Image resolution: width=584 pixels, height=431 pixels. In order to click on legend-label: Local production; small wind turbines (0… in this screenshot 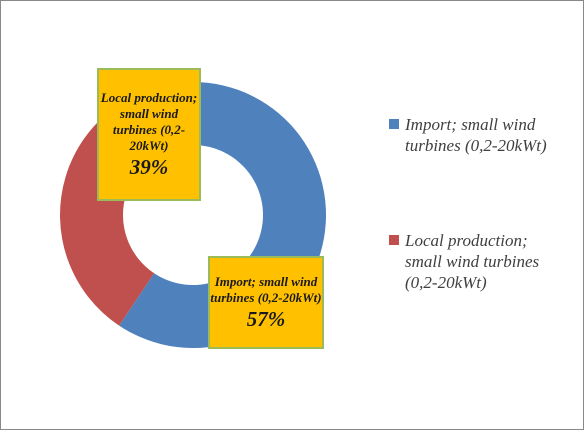, I will do `click(472, 261)`.